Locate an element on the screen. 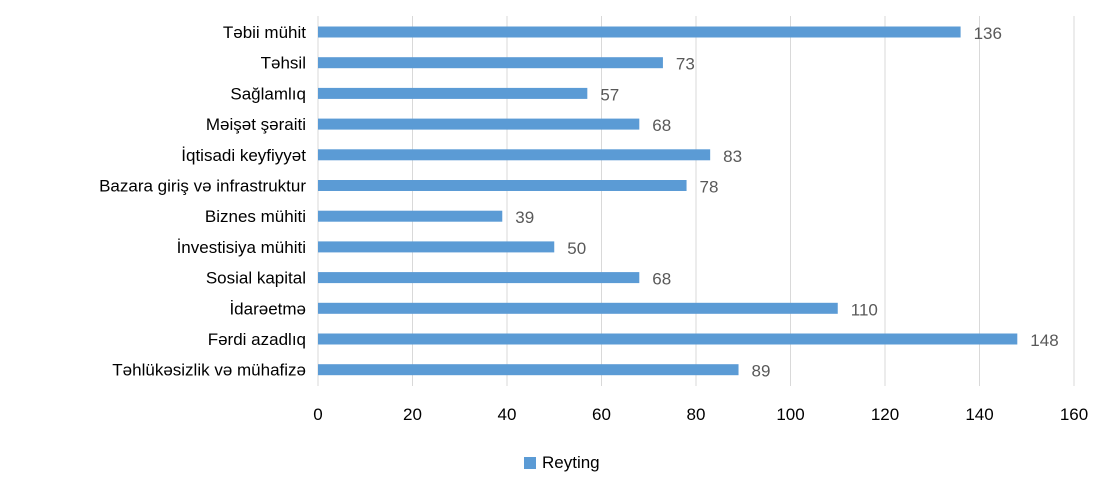 The image size is (1094, 478). x-tick-label: 20 is located at coordinates (412, 414).